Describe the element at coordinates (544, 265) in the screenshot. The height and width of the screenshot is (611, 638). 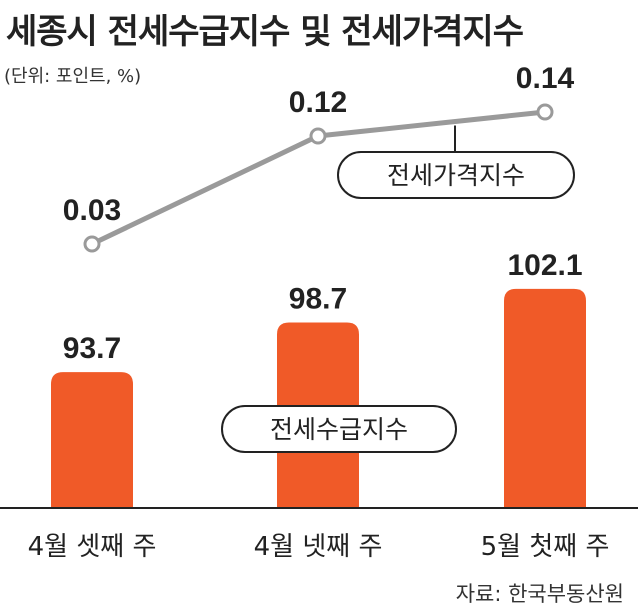
I see `bar-value-label-3: 102.1` at that location.